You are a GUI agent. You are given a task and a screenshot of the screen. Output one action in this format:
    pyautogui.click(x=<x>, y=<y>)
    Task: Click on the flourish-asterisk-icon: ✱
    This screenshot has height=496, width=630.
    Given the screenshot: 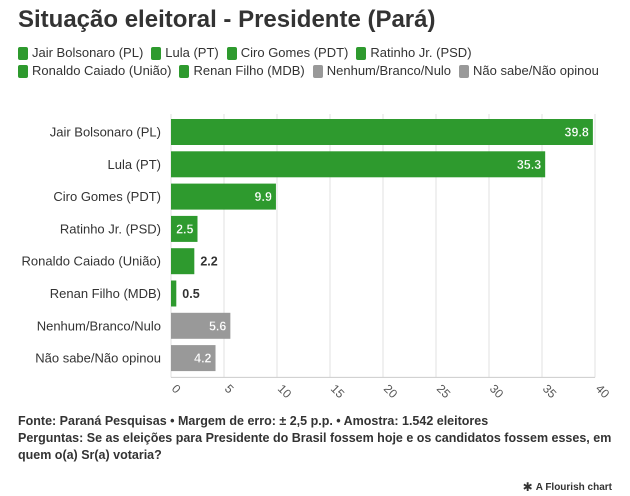 What is the action you would take?
    pyautogui.click(x=527, y=487)
    